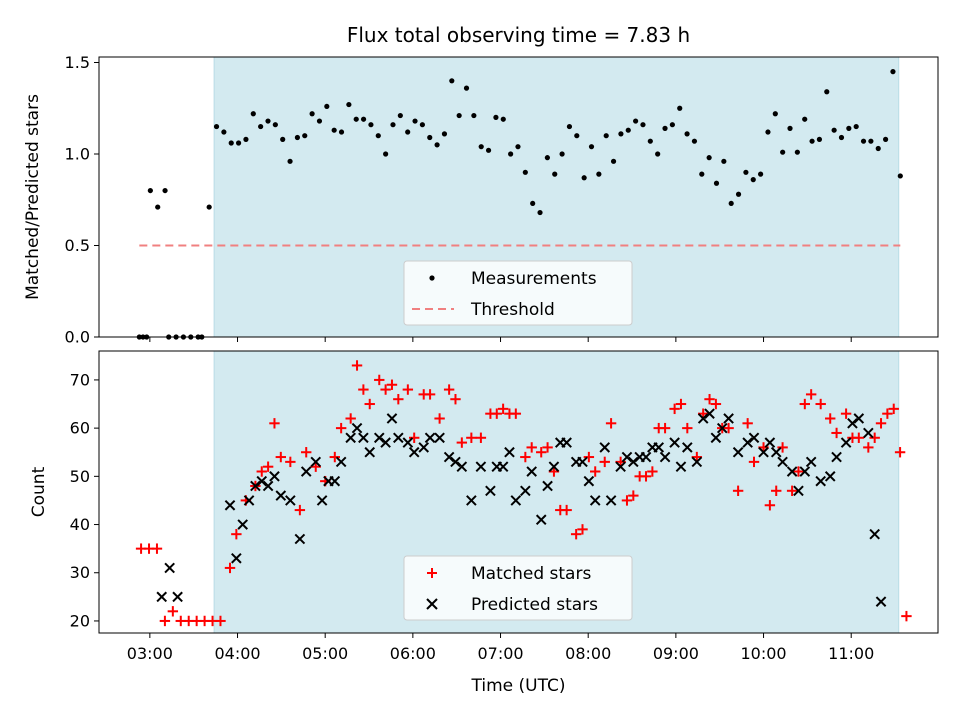  I want to click on x-tick-label: 04:00, so click(237, 653).